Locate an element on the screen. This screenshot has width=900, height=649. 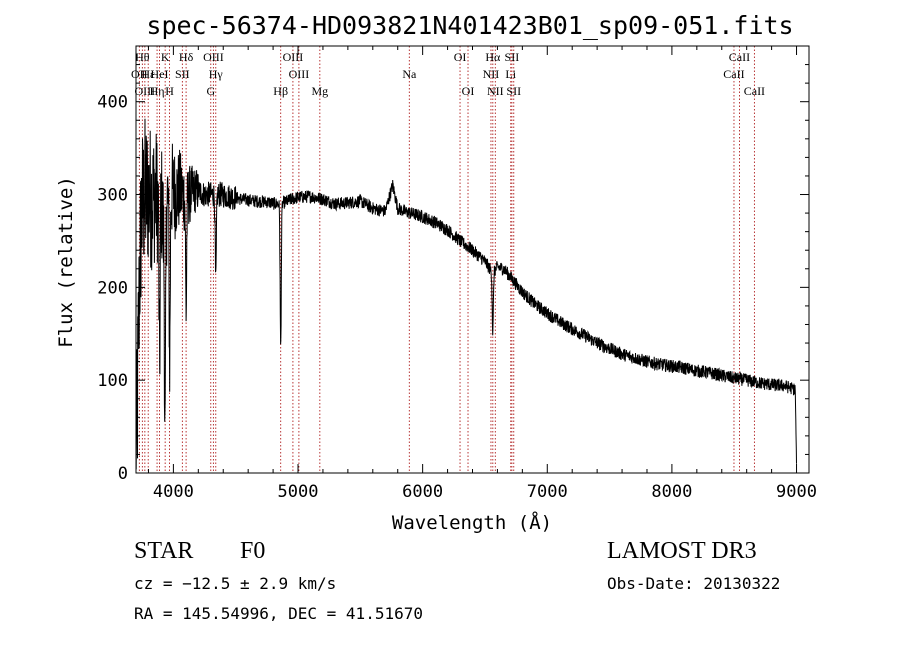
line-marker-label-28: CaII is located at coordinates (754, 91).